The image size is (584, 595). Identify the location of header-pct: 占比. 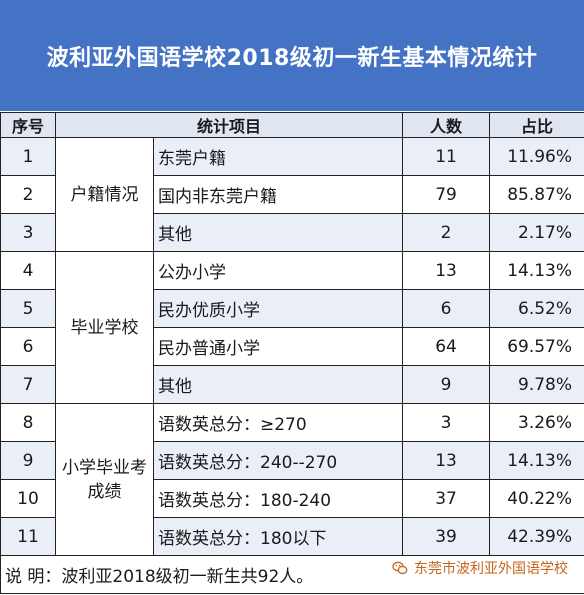
(536, 125).